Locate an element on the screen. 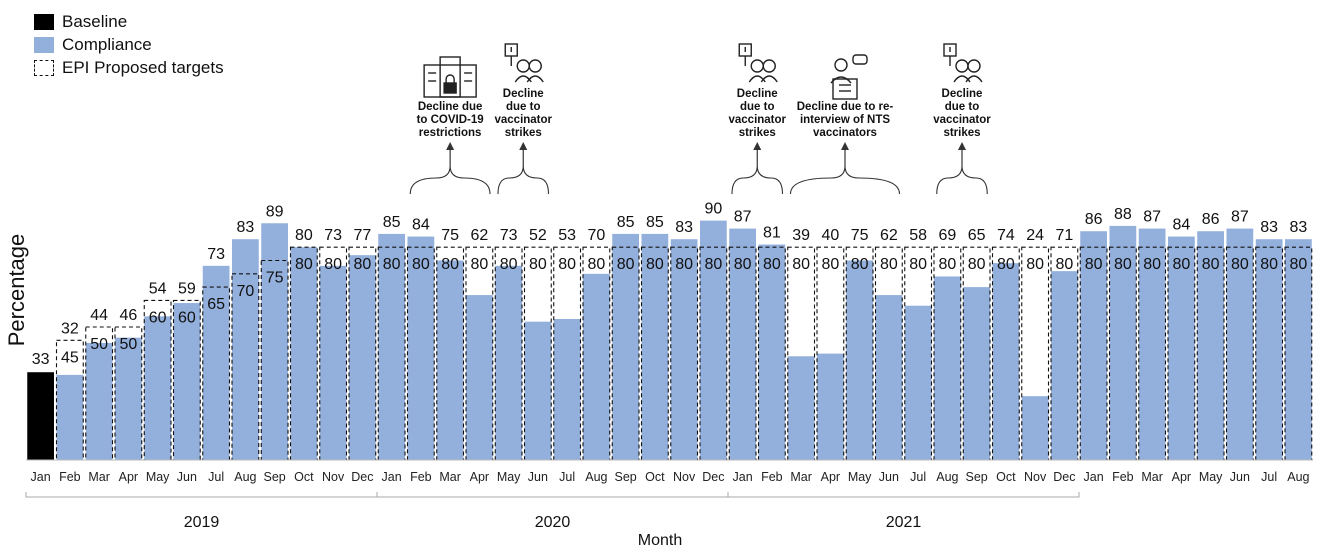  legend-item-baseline: Baseline is located at coordinates (129, 21).